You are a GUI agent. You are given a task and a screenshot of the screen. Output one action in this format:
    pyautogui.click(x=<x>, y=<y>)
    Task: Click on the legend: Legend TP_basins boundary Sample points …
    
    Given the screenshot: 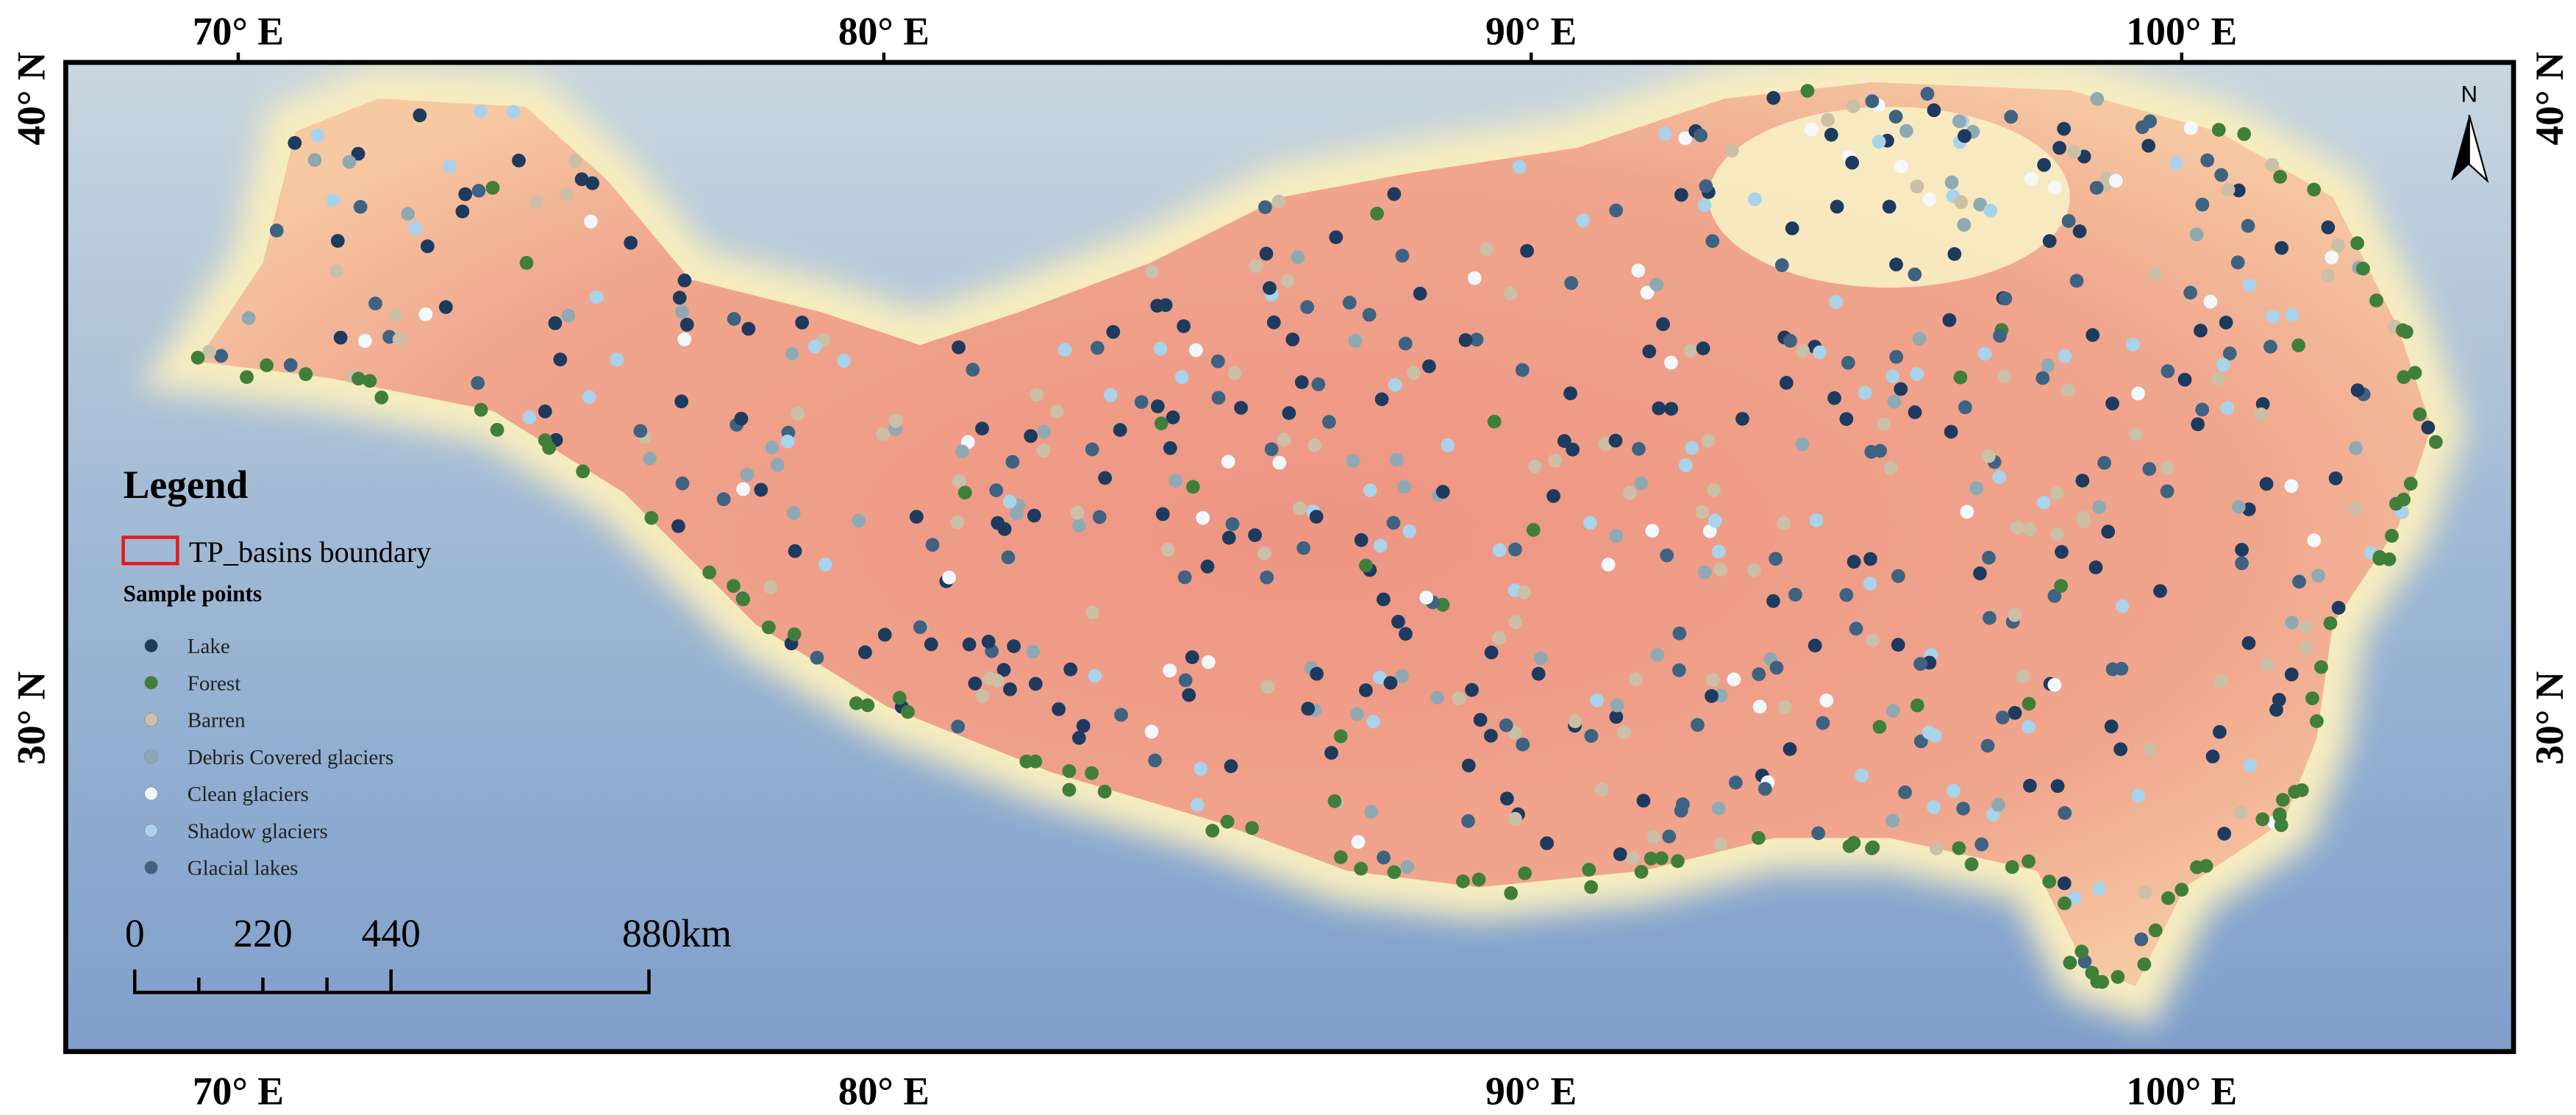 What is the action you would take?
    pyautogui.click(x=276, y=671)
    